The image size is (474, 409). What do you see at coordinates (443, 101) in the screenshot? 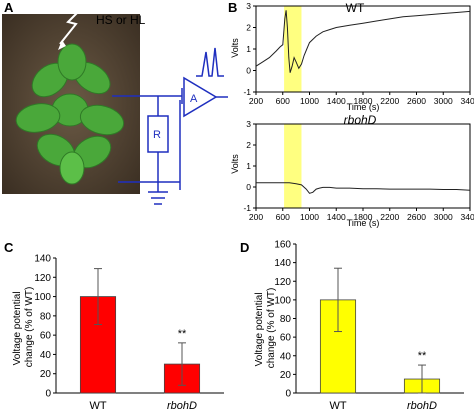
I see `chart-wt-xtick-label: 3000` at bounding box center [443, 101].